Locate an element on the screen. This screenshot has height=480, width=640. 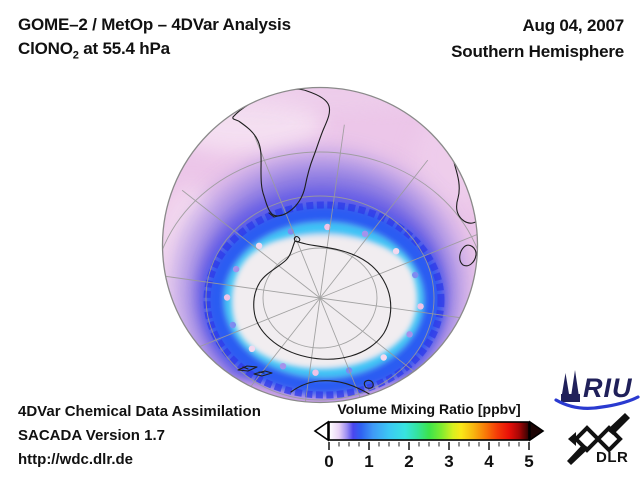
dlr-logo: DLR is located at coordinates (598, 439).